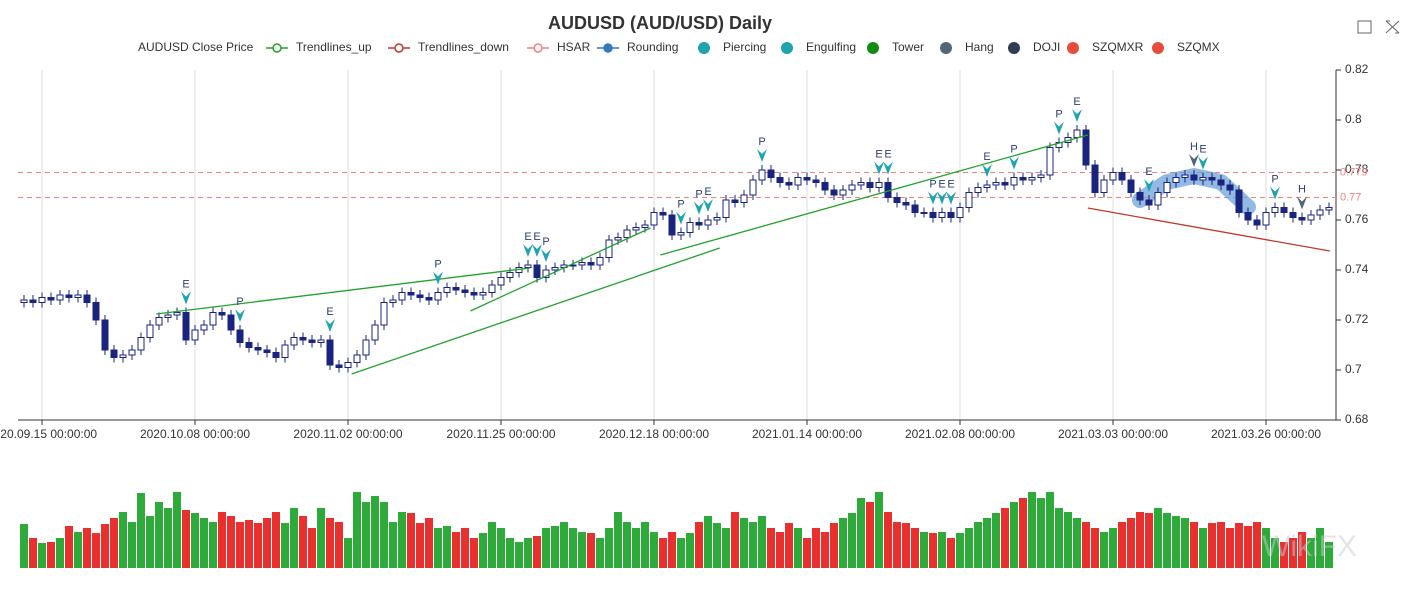 This screenshot has width=1407, height=592. I want to click on legend-label: SZQMXR, so click(1118, 47).